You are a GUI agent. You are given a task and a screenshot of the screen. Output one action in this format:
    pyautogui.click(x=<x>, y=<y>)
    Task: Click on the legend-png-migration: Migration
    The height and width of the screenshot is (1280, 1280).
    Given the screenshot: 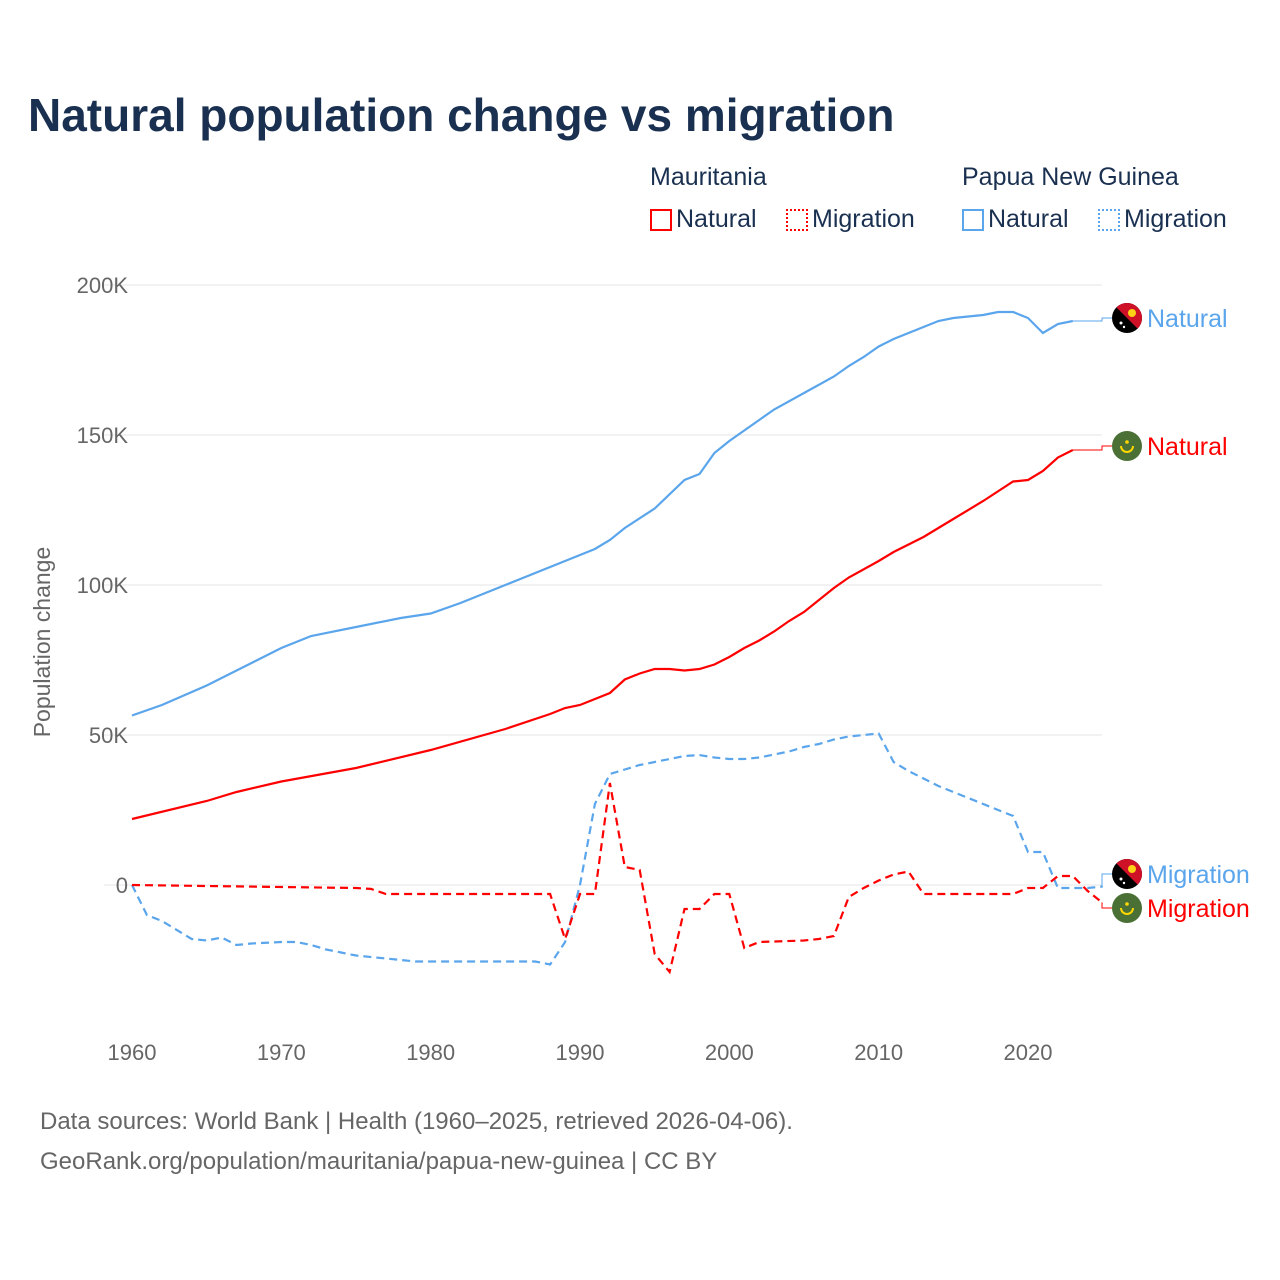 What is the action you would take?
    pyautogui.click(x=1162, y=219)
    